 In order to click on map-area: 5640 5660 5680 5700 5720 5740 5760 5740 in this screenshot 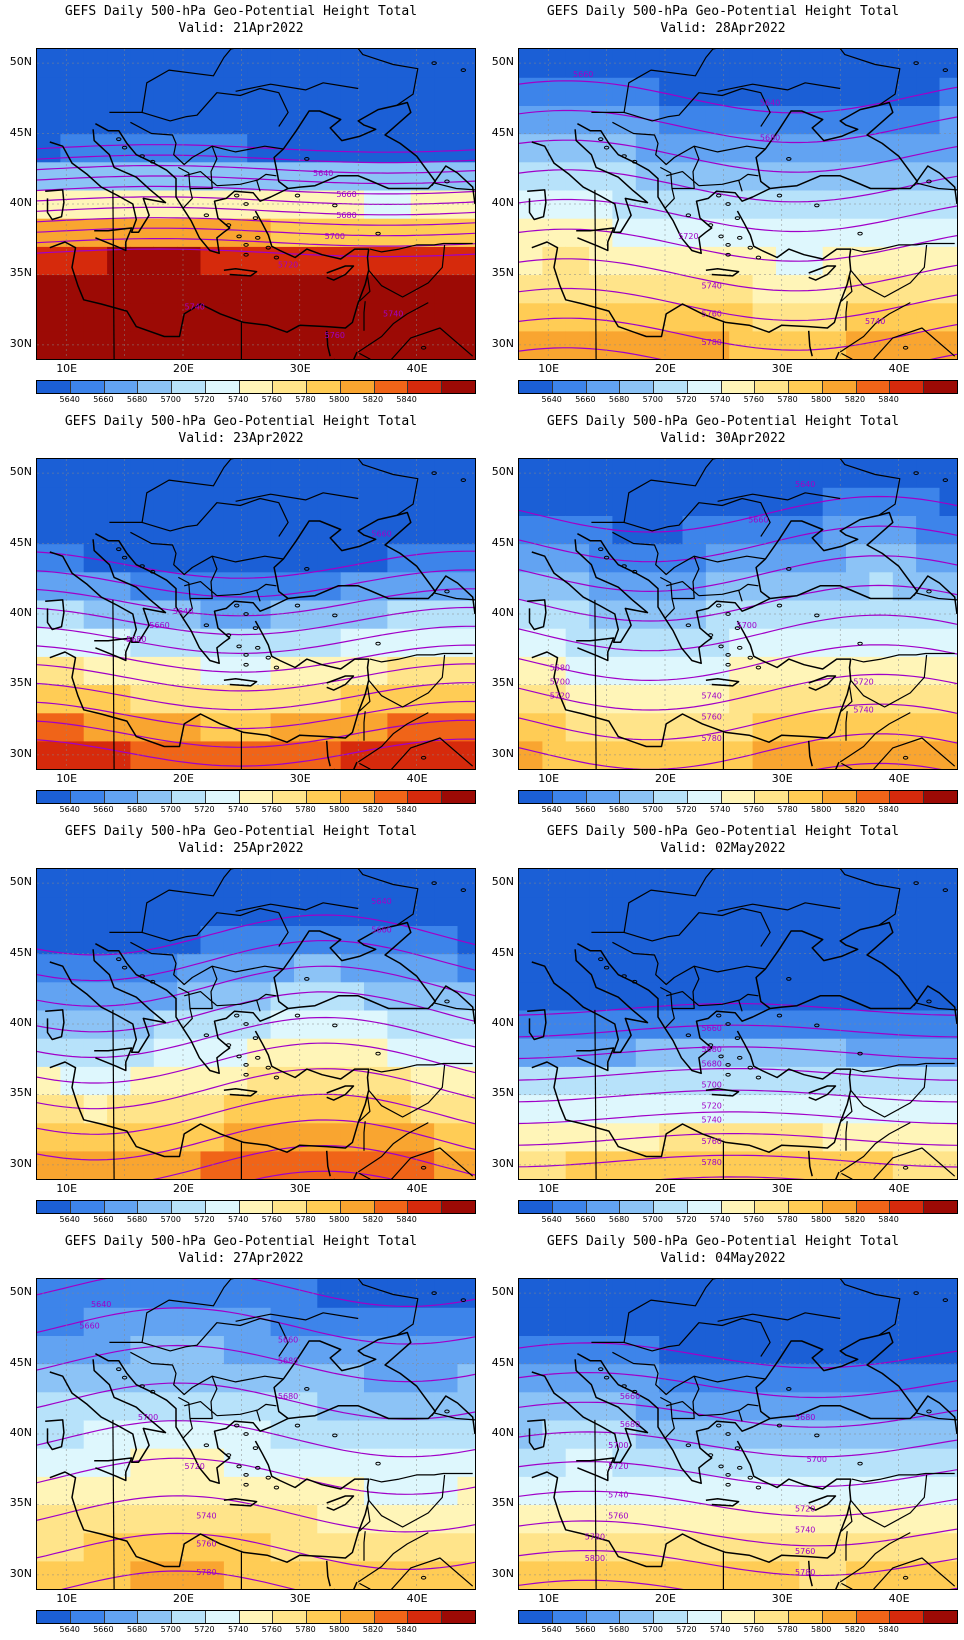, I will do `click(256, 204)`.